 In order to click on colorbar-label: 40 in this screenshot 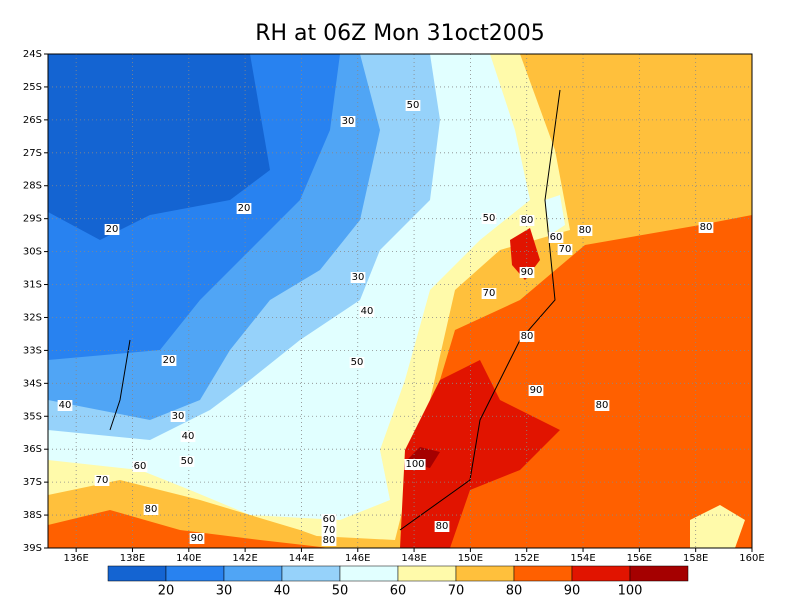, I will do `click(282, 591)`.